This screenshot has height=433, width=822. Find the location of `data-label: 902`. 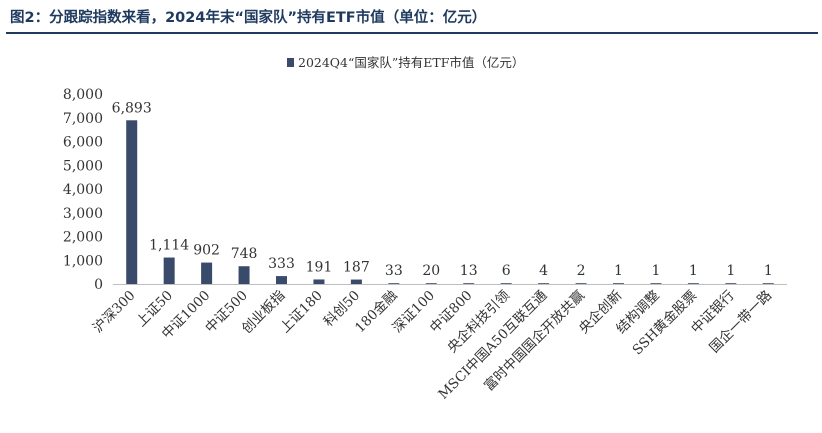

data-label: 902 is located at coordinates (206, 251).